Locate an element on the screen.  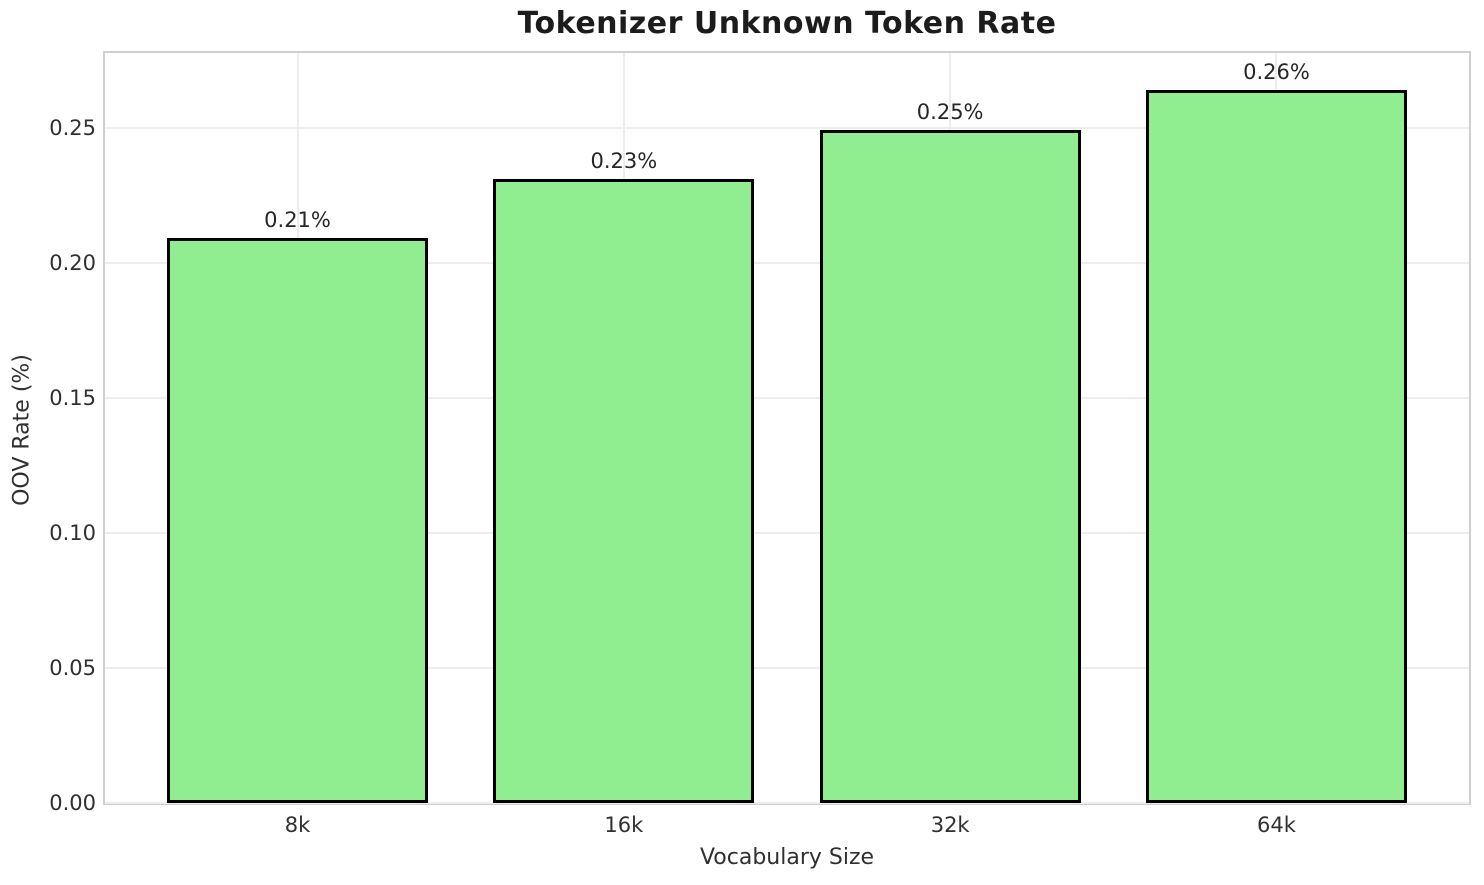
bar-64k is located at coordinates (1276, 446).